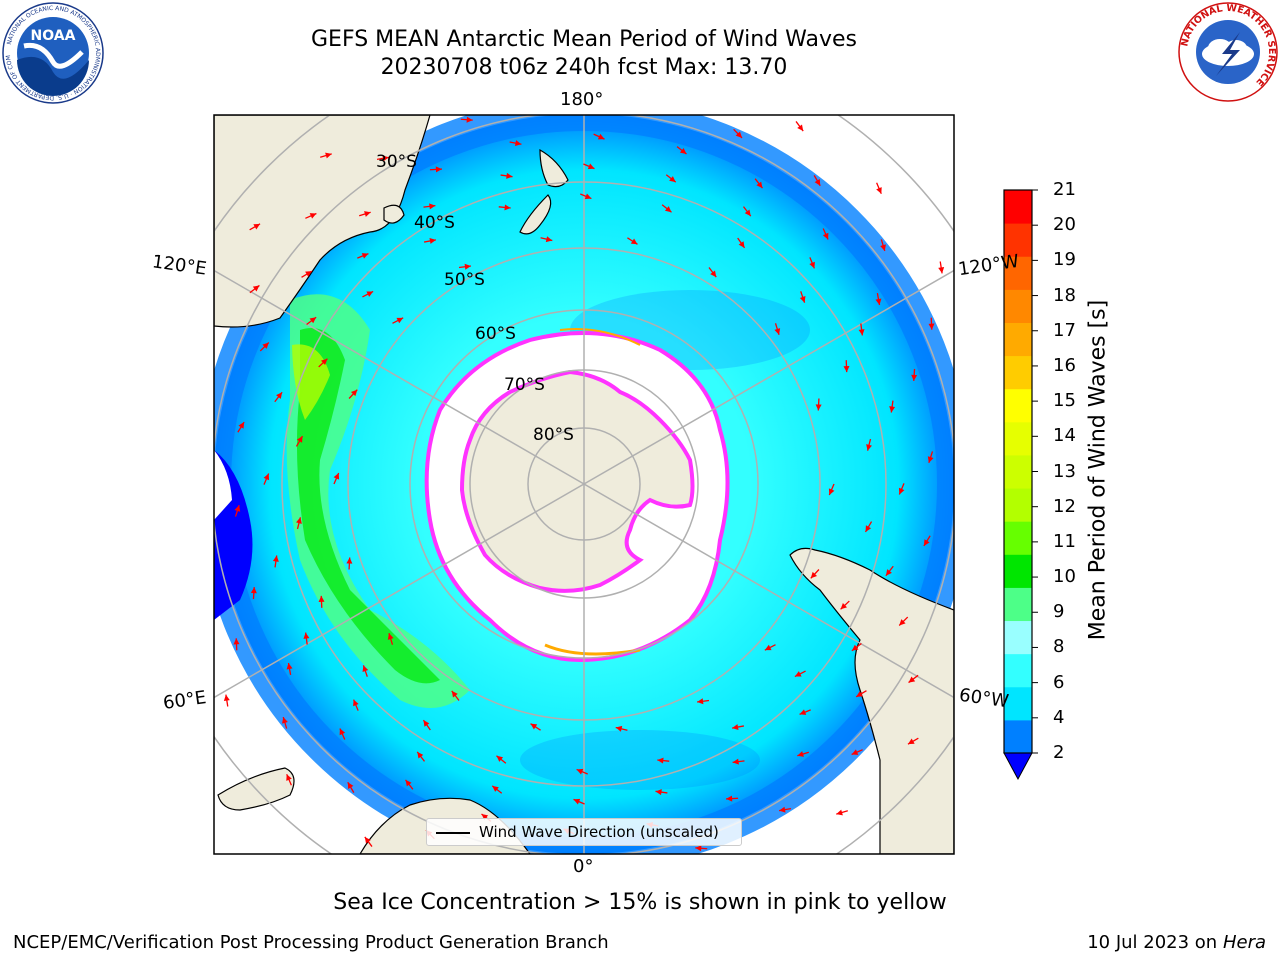 This screenshot has width=1280, height=960. What do you see at coordinates (1064, 189) in the screenshot?
I see `colorbar-tick-label: 21` at bounding box center [1064, 189].